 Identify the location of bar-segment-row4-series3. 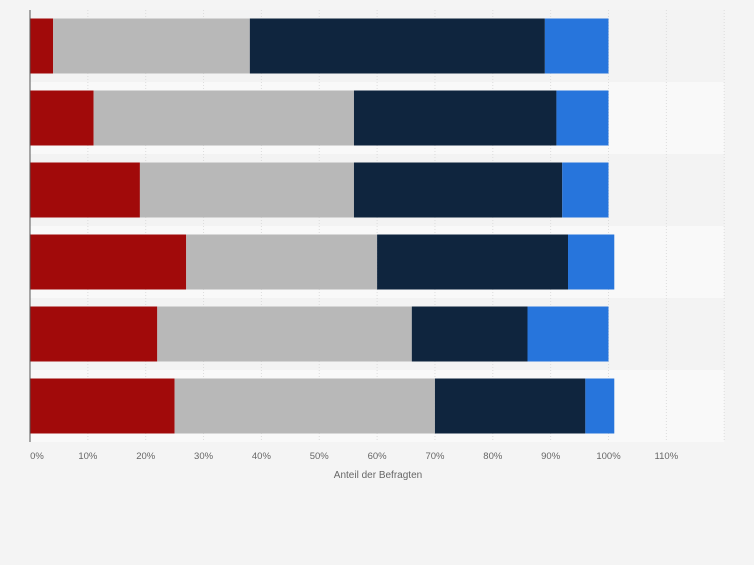
(473, 262).